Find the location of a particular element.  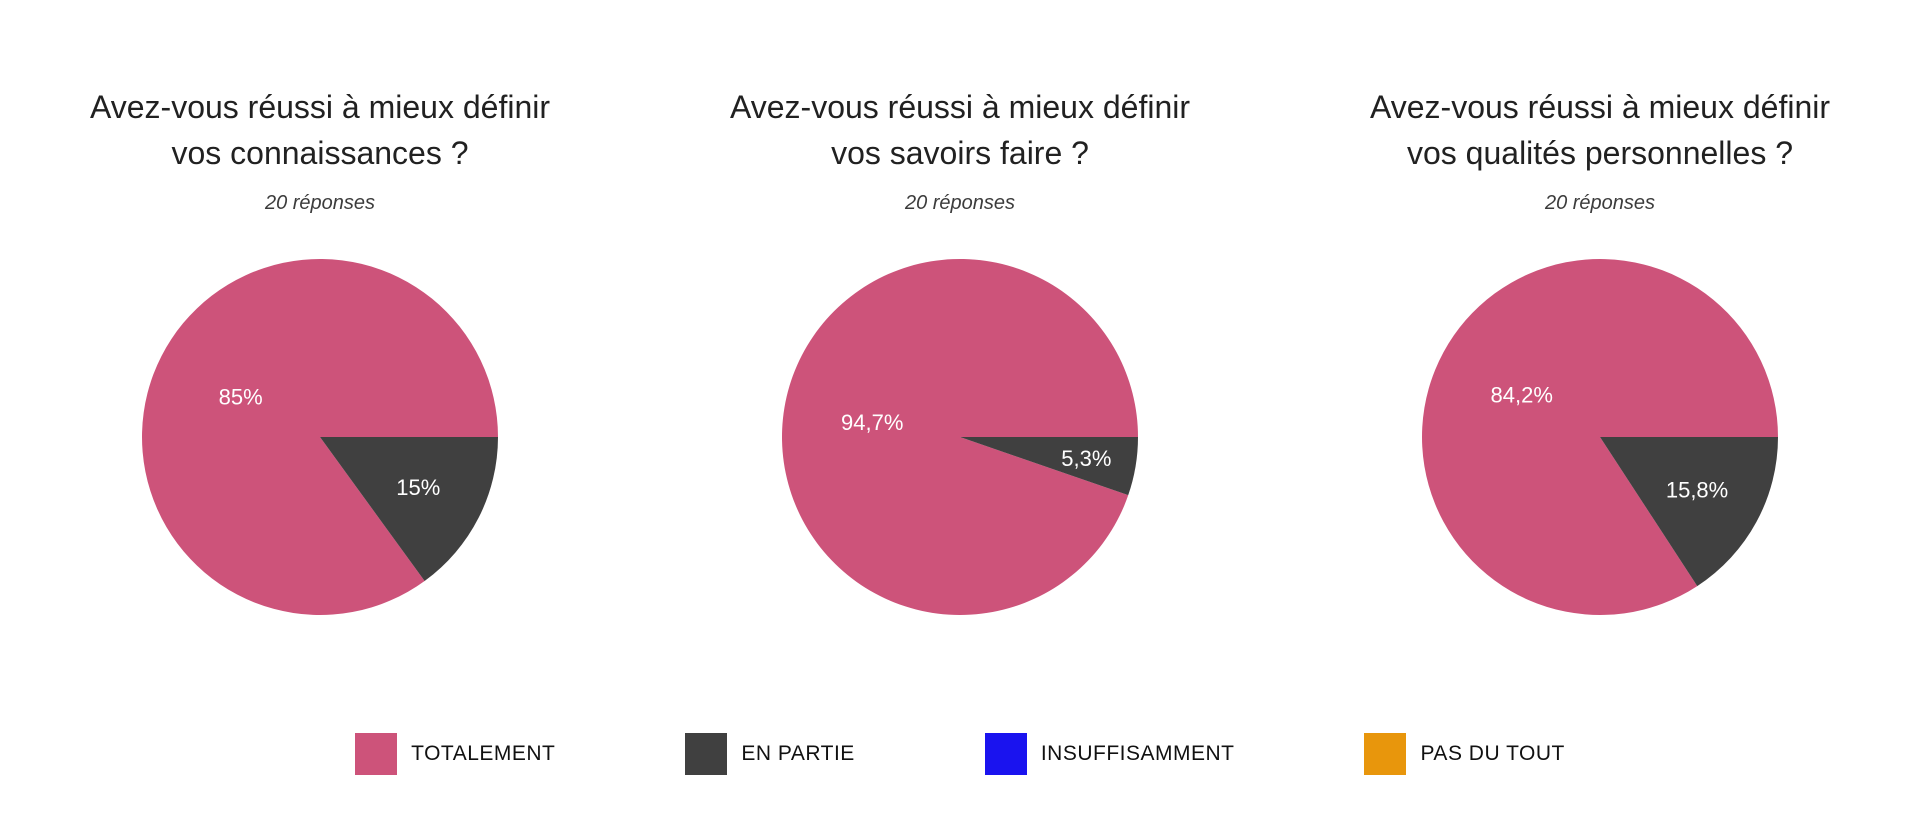

pie-slice-percentage-label: 85% is located at coordinates (241, 396).